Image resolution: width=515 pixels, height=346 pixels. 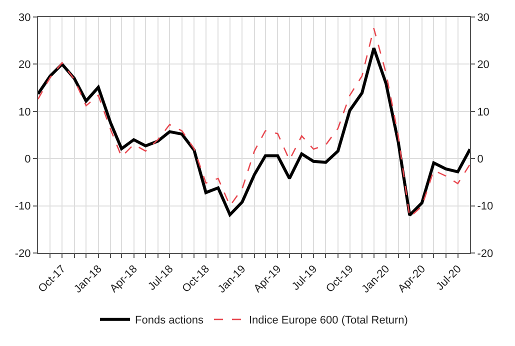 What do you see at coordinates (480, 159) in the screenshot?
I see `y2-tick-label: 0` at bounding box center [480, 159].